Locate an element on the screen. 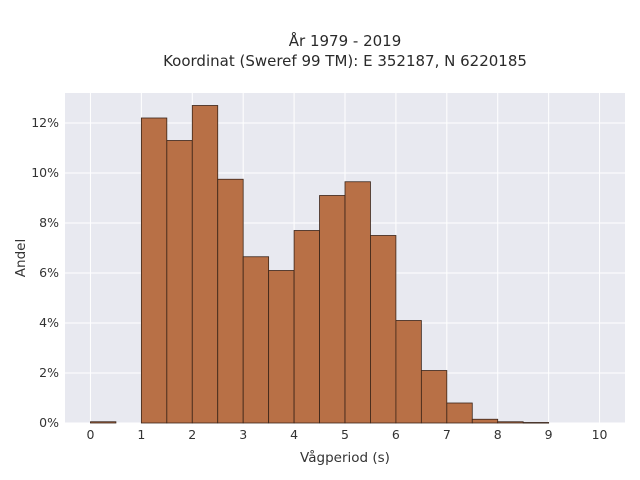 The width and height of the screenshot is (640, 480). x-tick-label: 5 is located at coordinates (345, 434).